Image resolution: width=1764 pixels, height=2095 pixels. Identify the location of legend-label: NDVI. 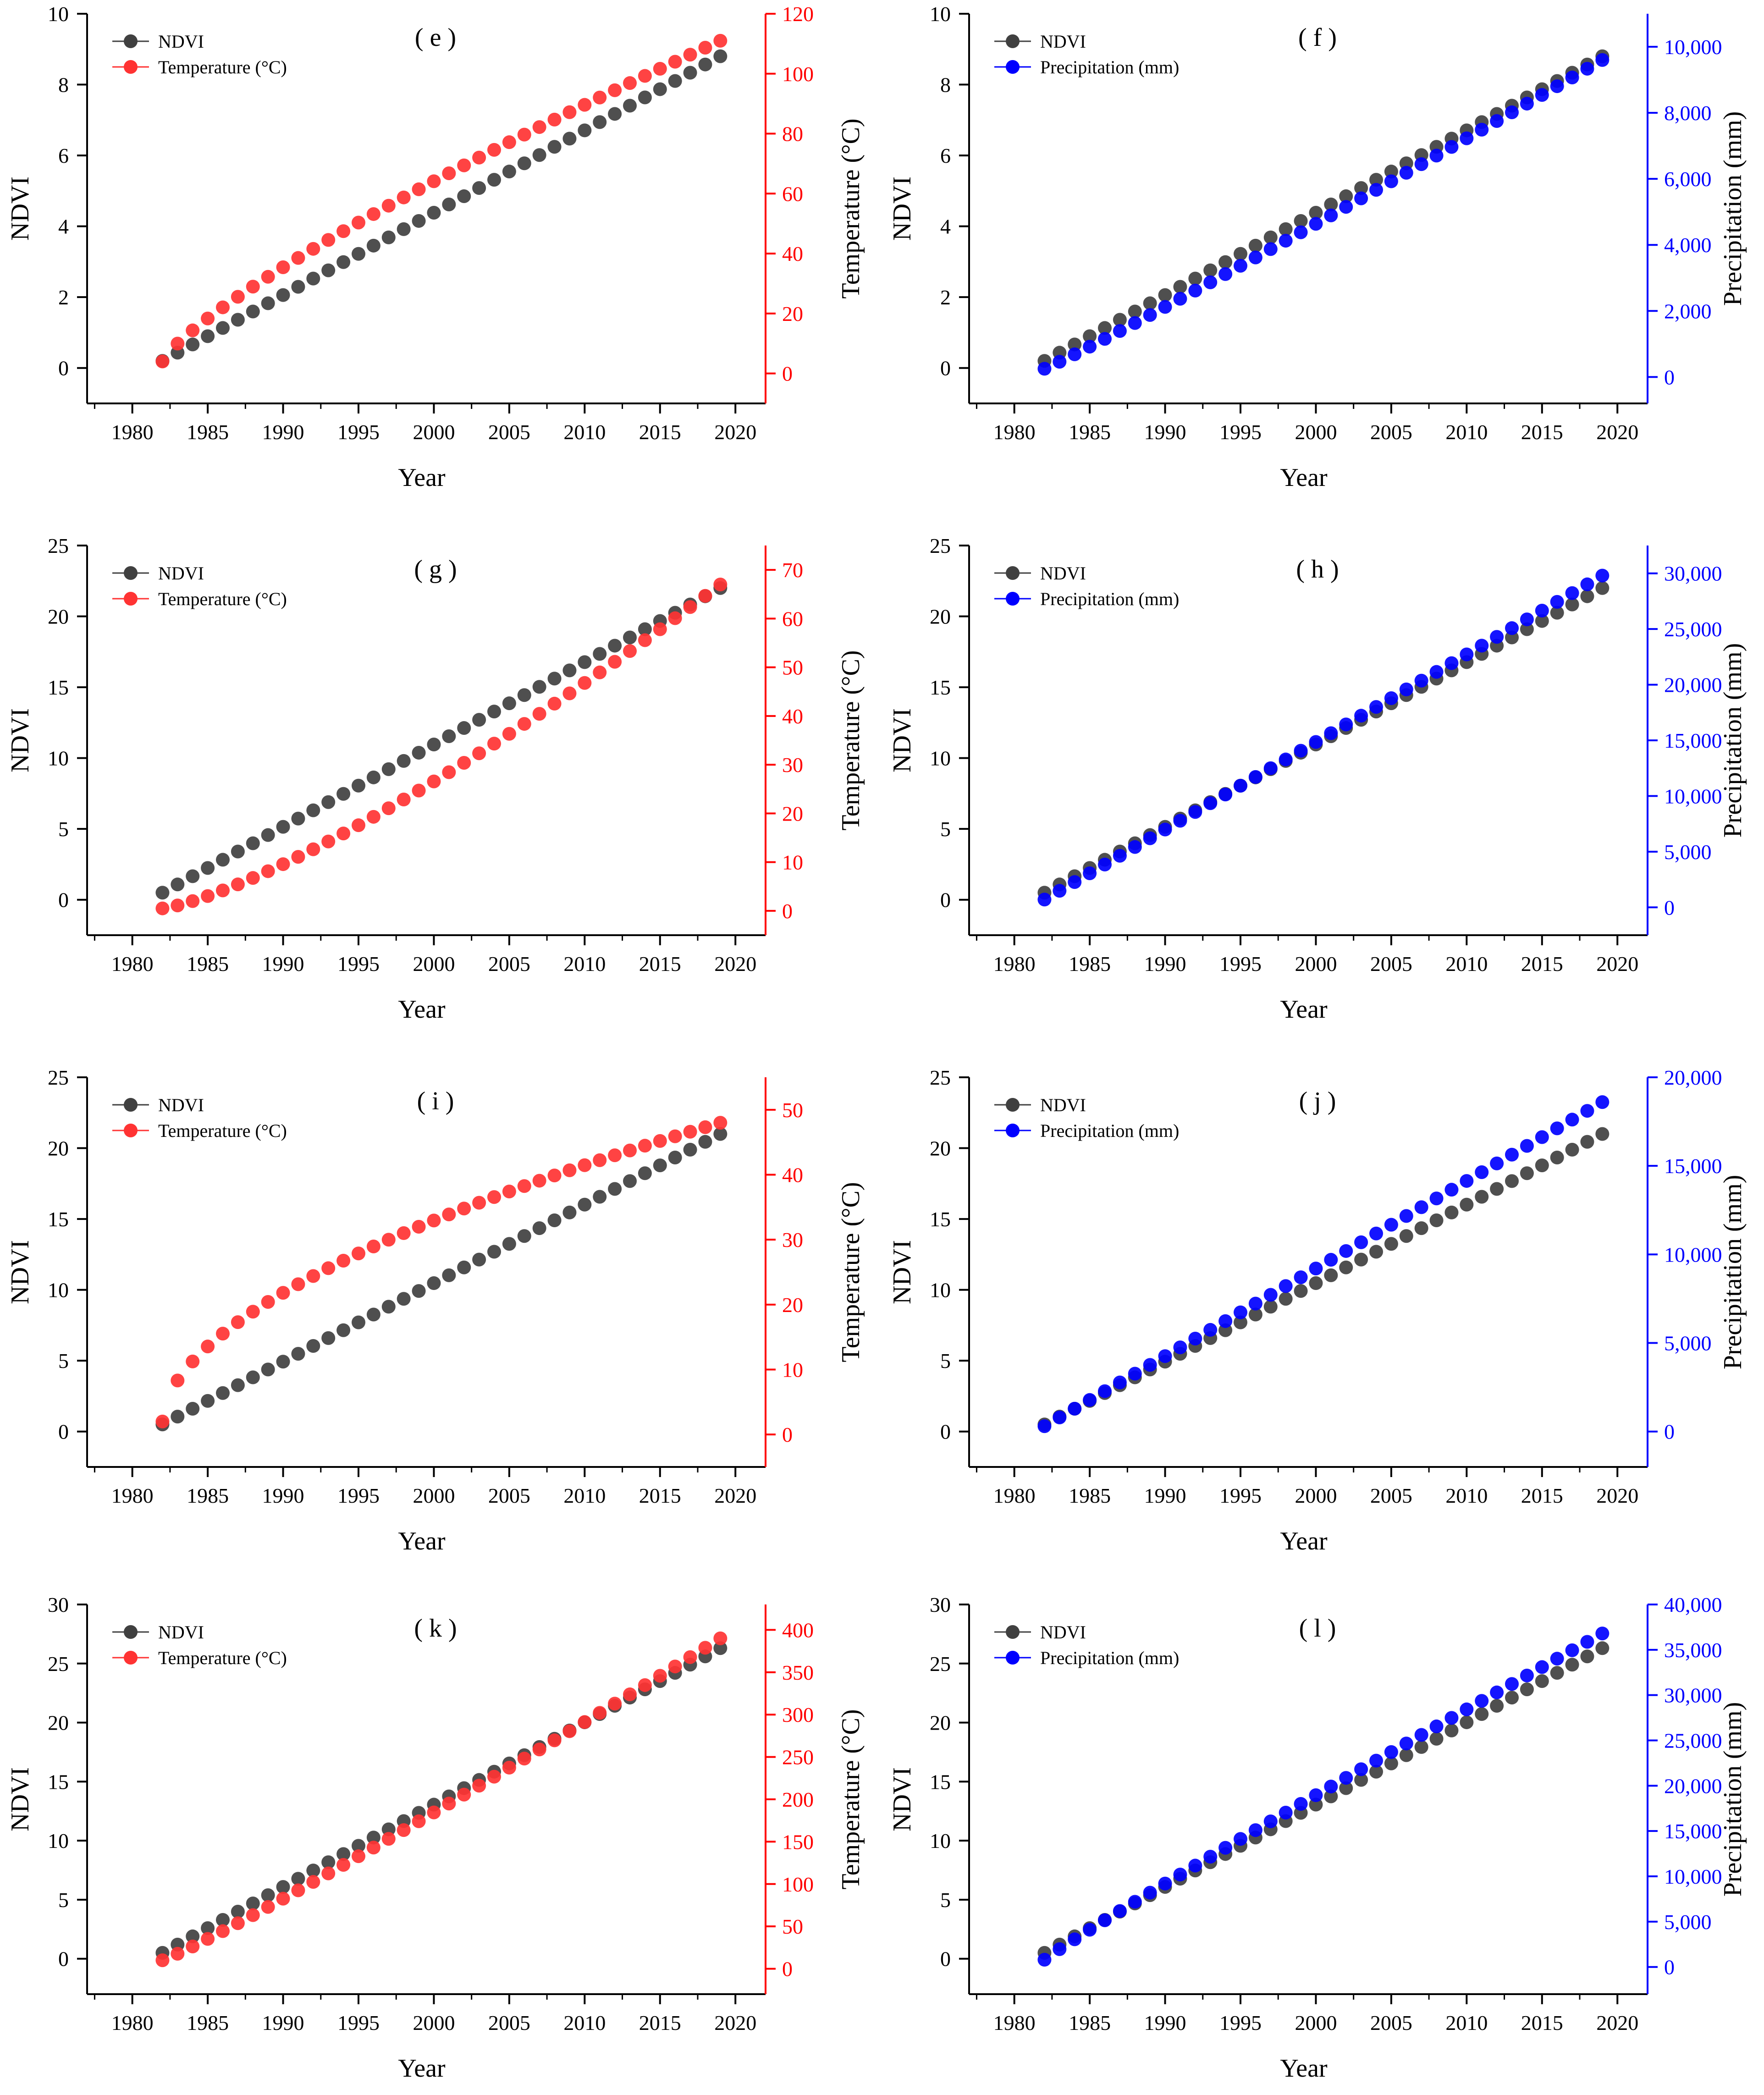
(1063, 41).